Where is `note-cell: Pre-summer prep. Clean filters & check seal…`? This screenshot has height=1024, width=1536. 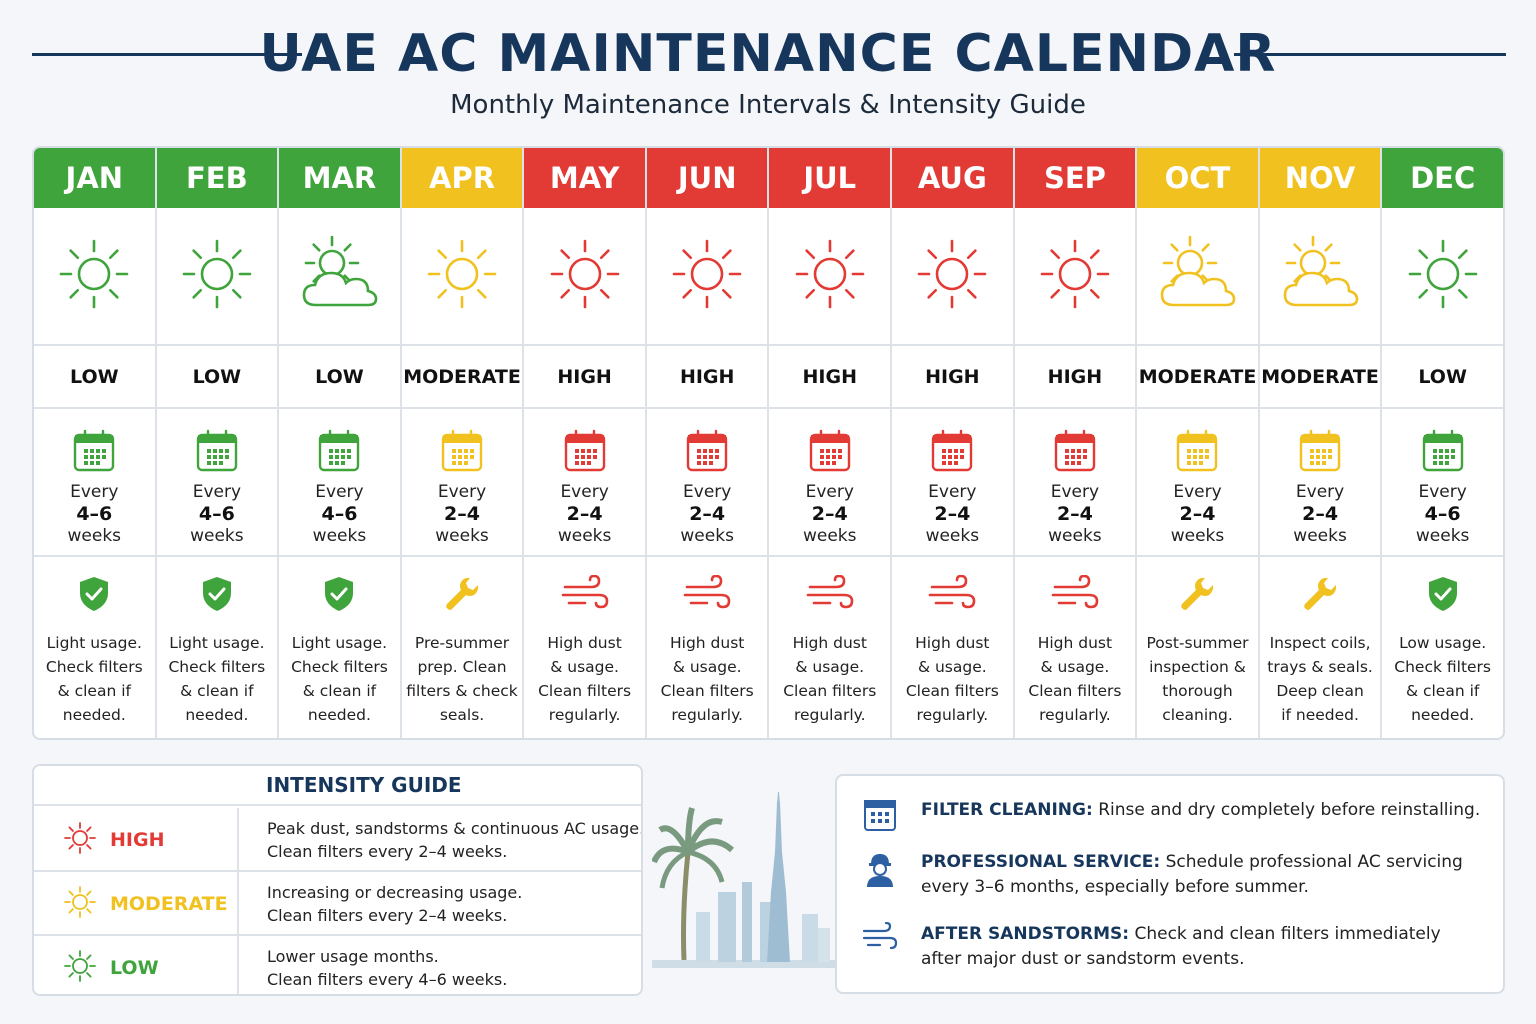
note-cell: Pre-summer prep. Clean filters & check seal… is located at coordinates (462, 647).